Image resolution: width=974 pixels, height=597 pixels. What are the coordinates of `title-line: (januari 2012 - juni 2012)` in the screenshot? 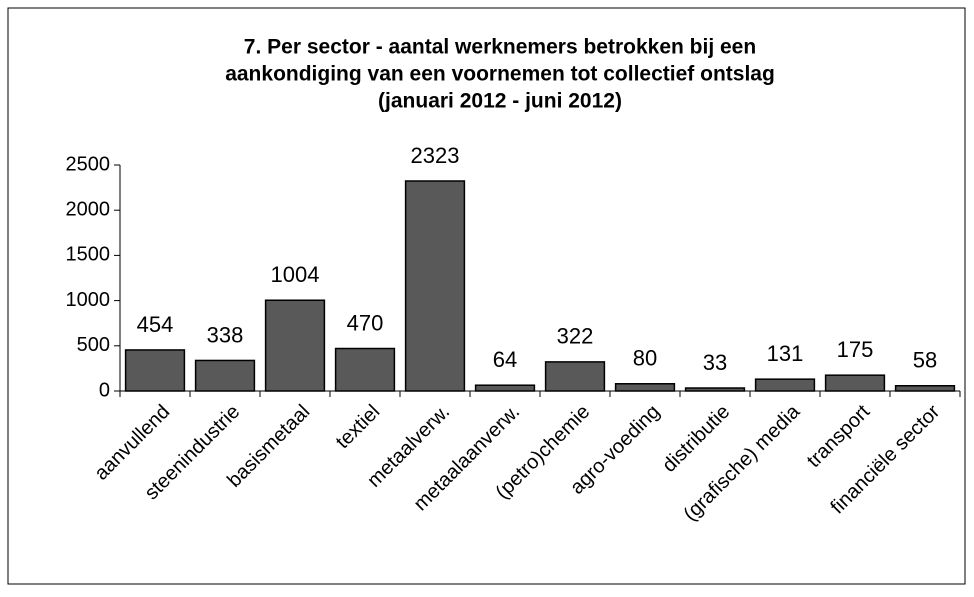 It's located at (500, 101).